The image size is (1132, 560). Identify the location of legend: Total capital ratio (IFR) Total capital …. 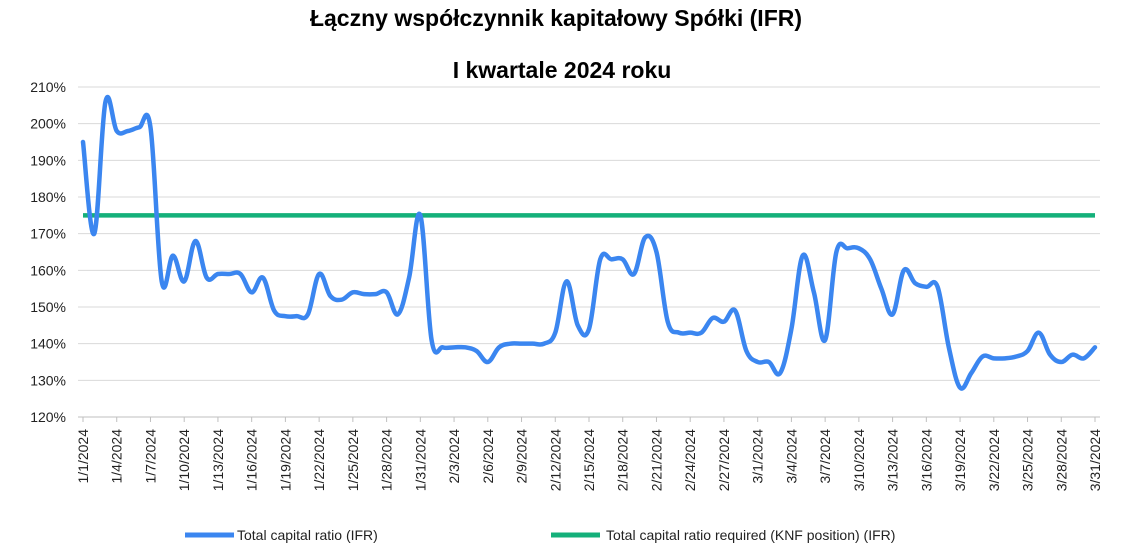
(540, 535).